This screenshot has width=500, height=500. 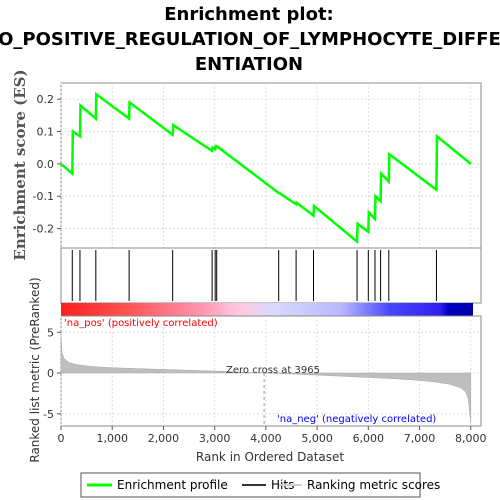 I want to click on es-y-tick-label: -0.2, so click(x=43, y=229).